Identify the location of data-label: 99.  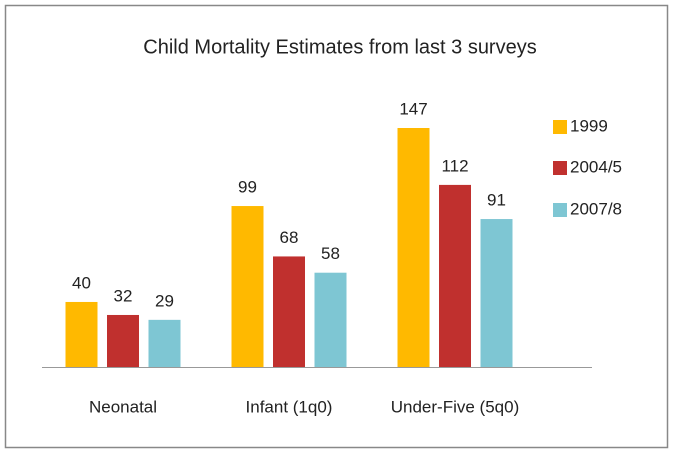
(247, 187).